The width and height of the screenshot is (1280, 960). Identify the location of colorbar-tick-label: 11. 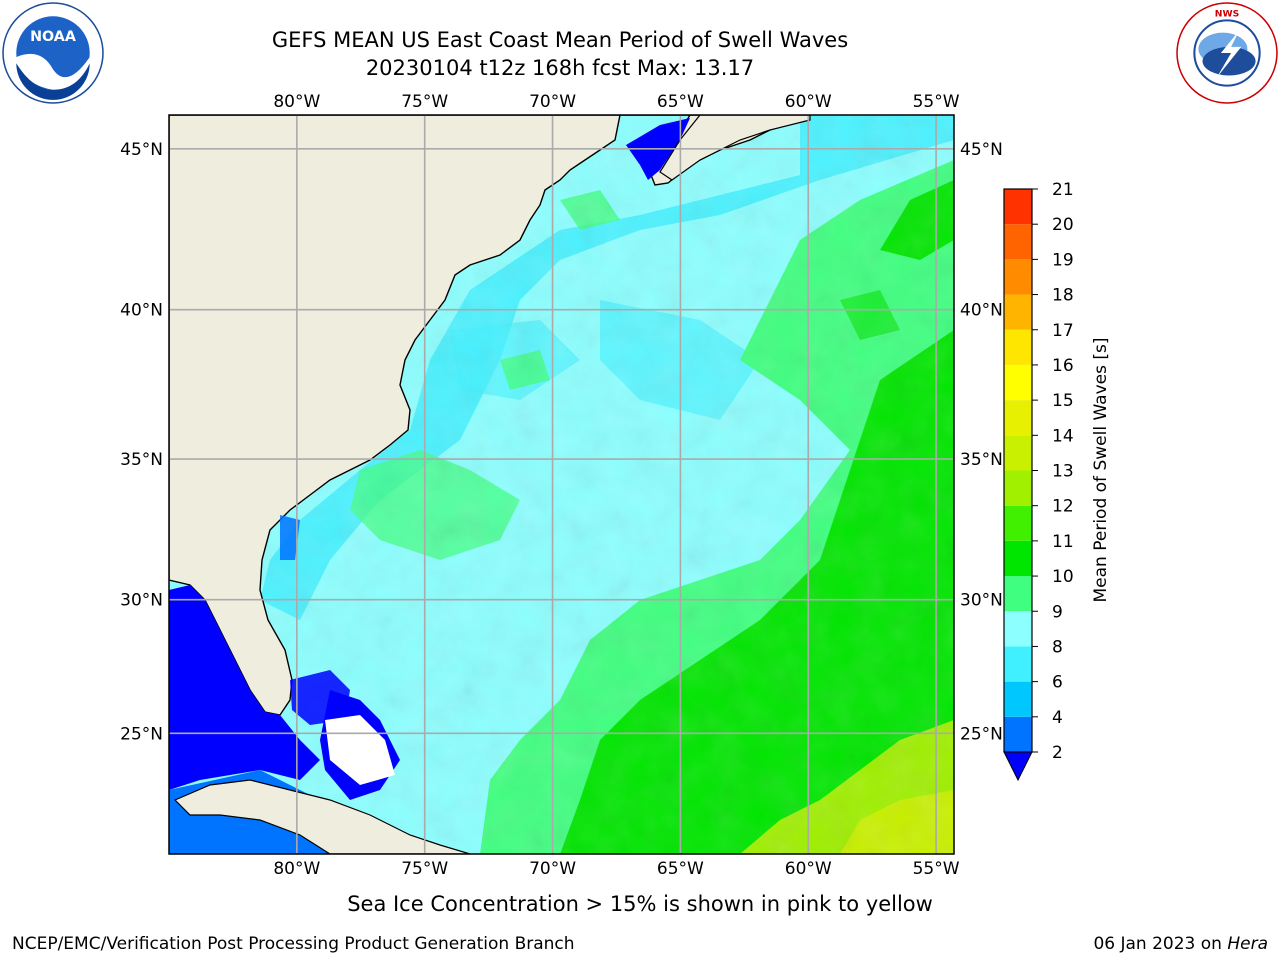
(1063, 542).